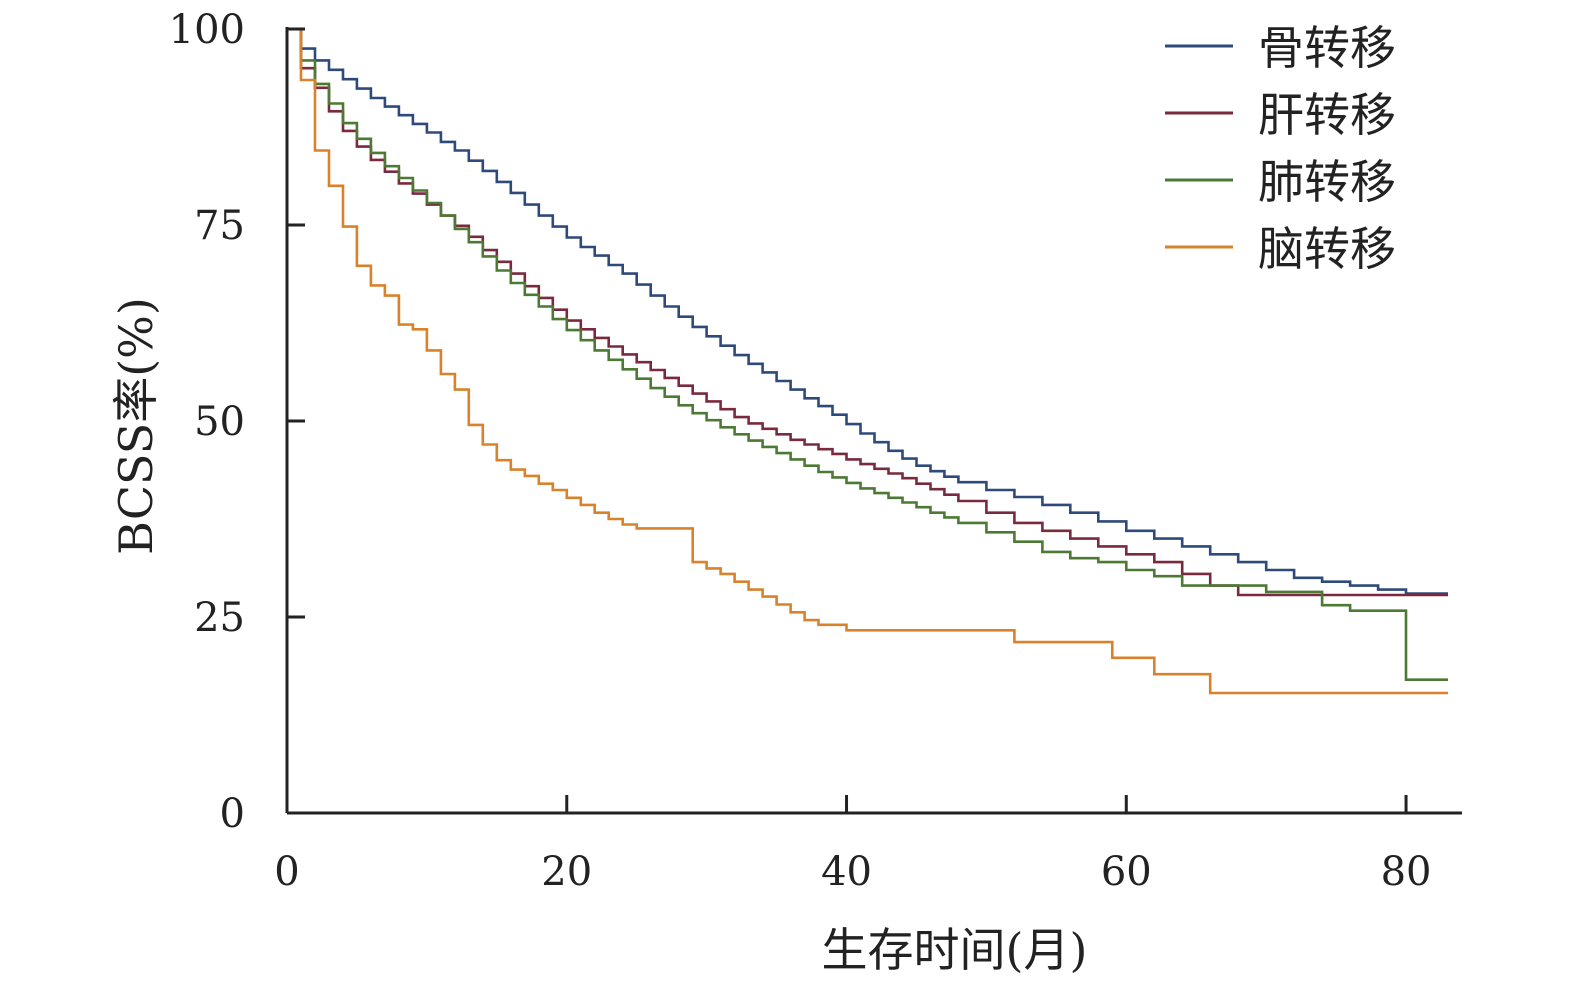 The image size is (1575, 995). I want to click on x-tick-label: 80, so click(1406, 872).